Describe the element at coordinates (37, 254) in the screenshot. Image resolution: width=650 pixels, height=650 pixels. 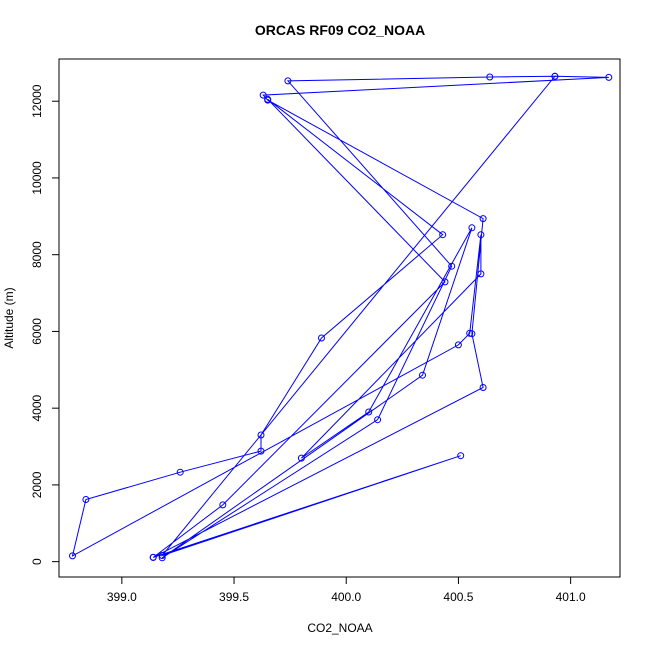
I see `y-tick-label: 8000` at that location.